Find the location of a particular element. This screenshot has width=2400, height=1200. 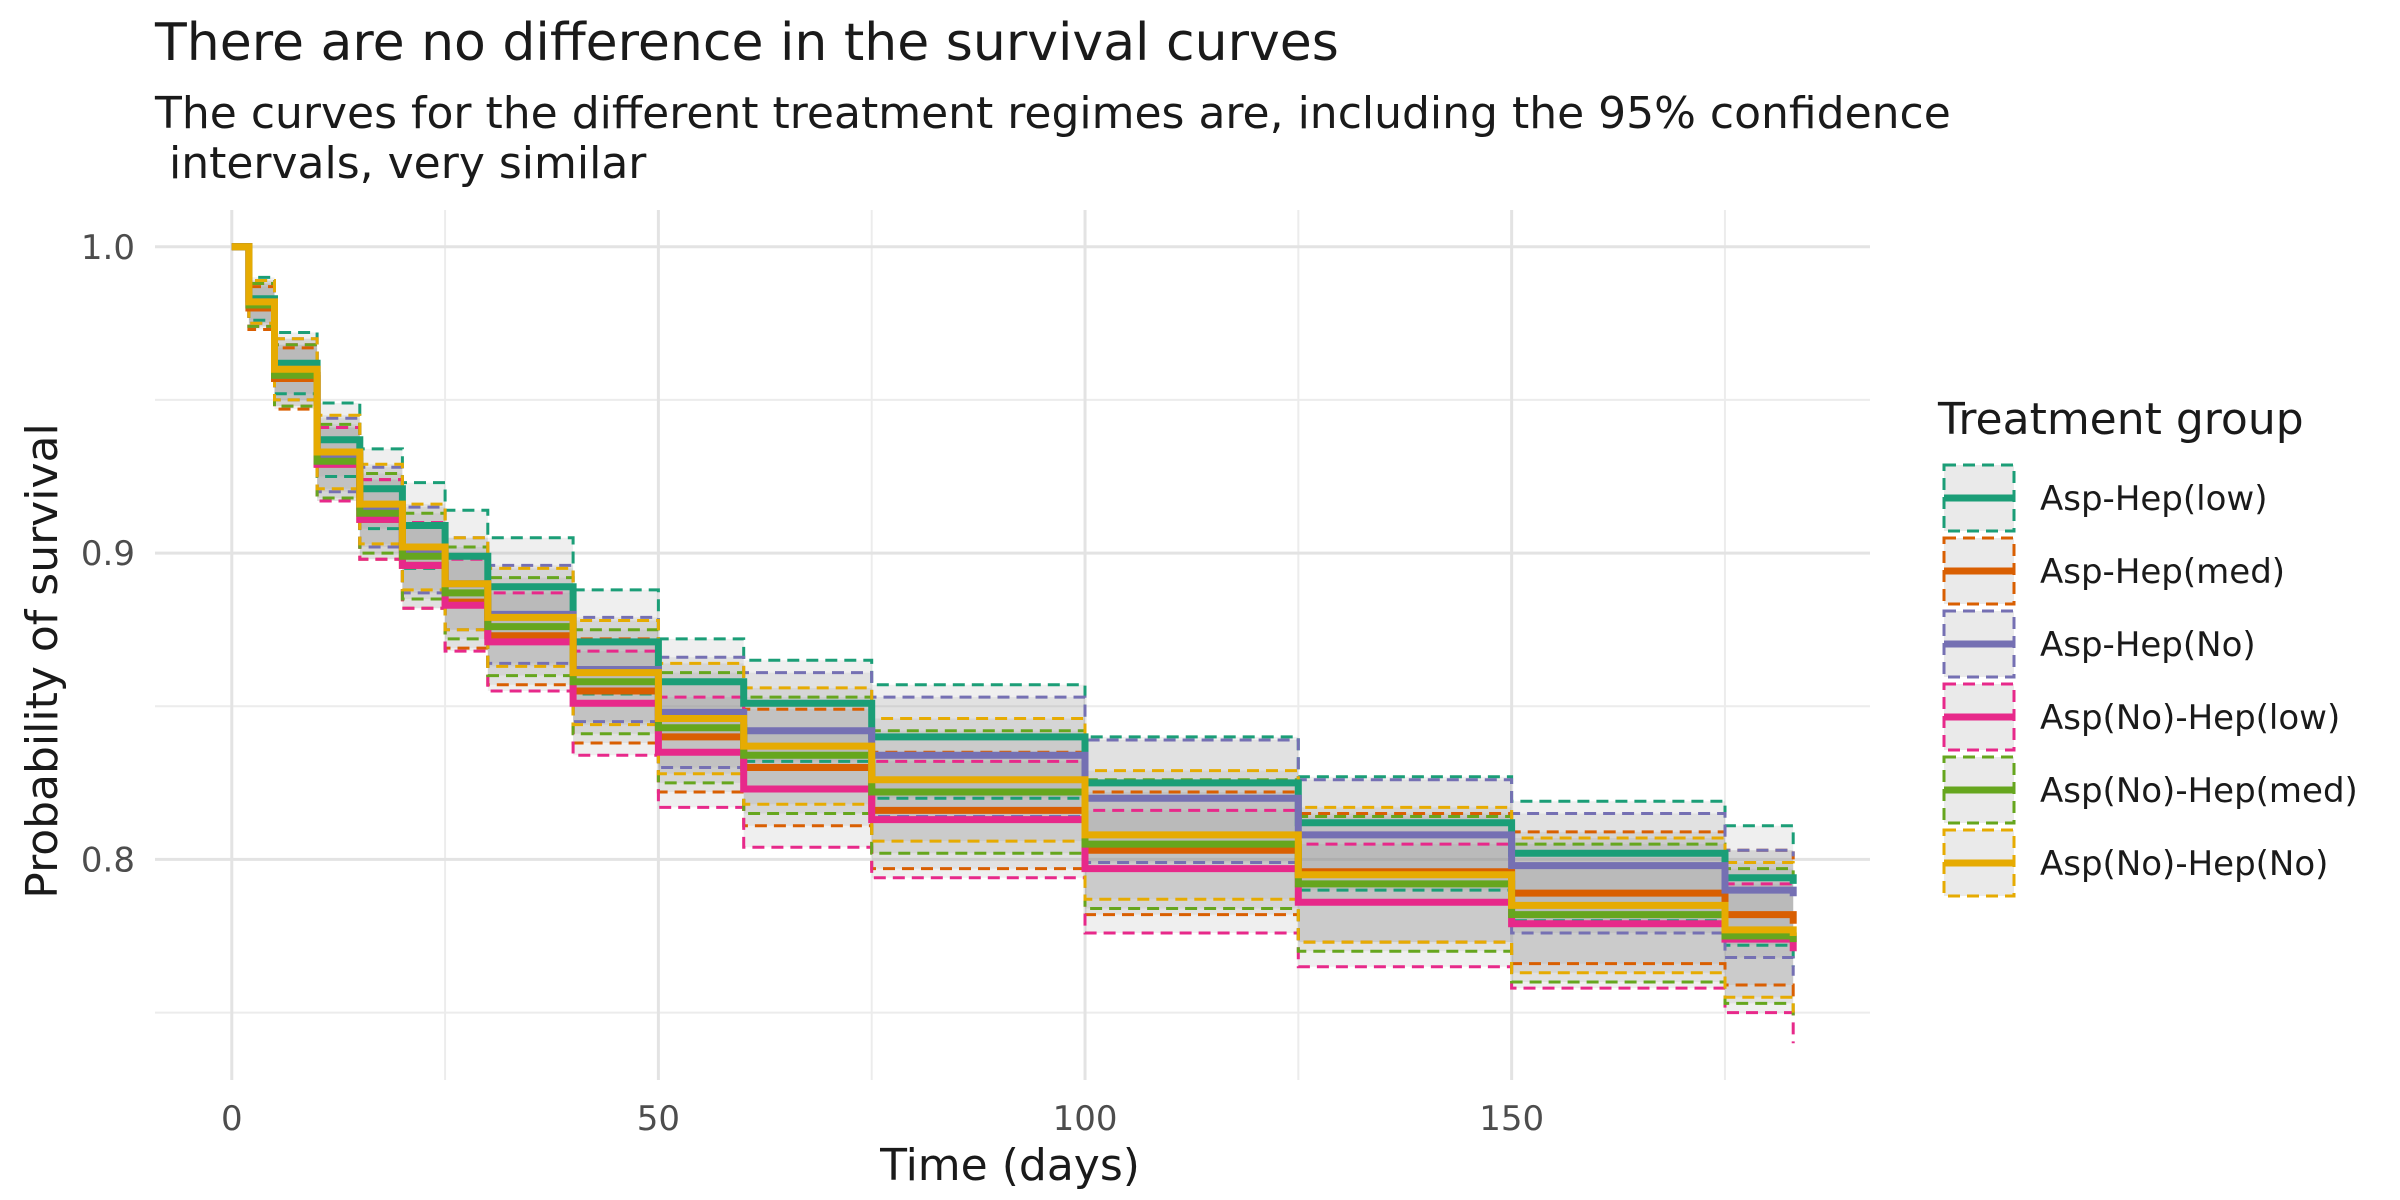

legend-item: Asp-Hep(low) is located at coordinates (2104, 498).